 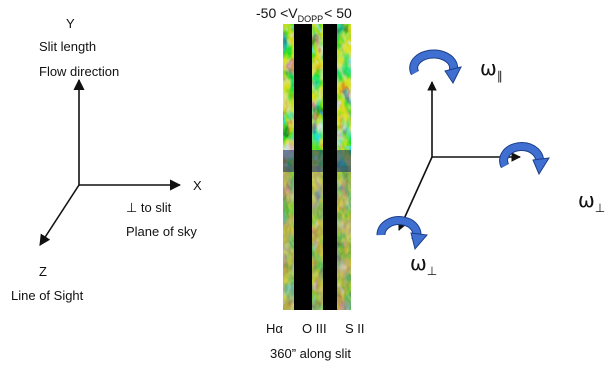 I want to click on x-axis-letter: X, so click(x=197, y=185).